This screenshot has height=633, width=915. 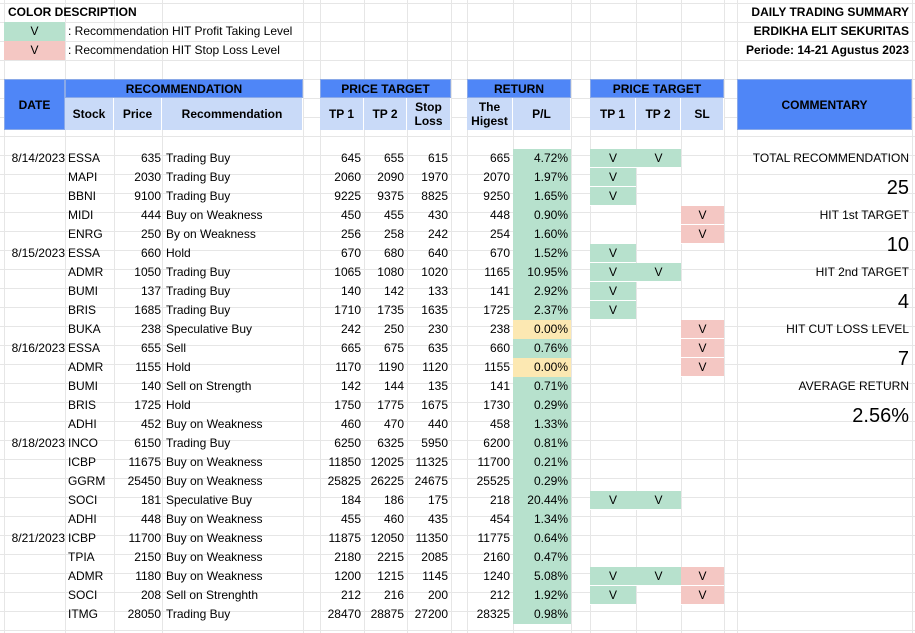 I want to click on cell-tp1: 460, so click(x=350, y=424).